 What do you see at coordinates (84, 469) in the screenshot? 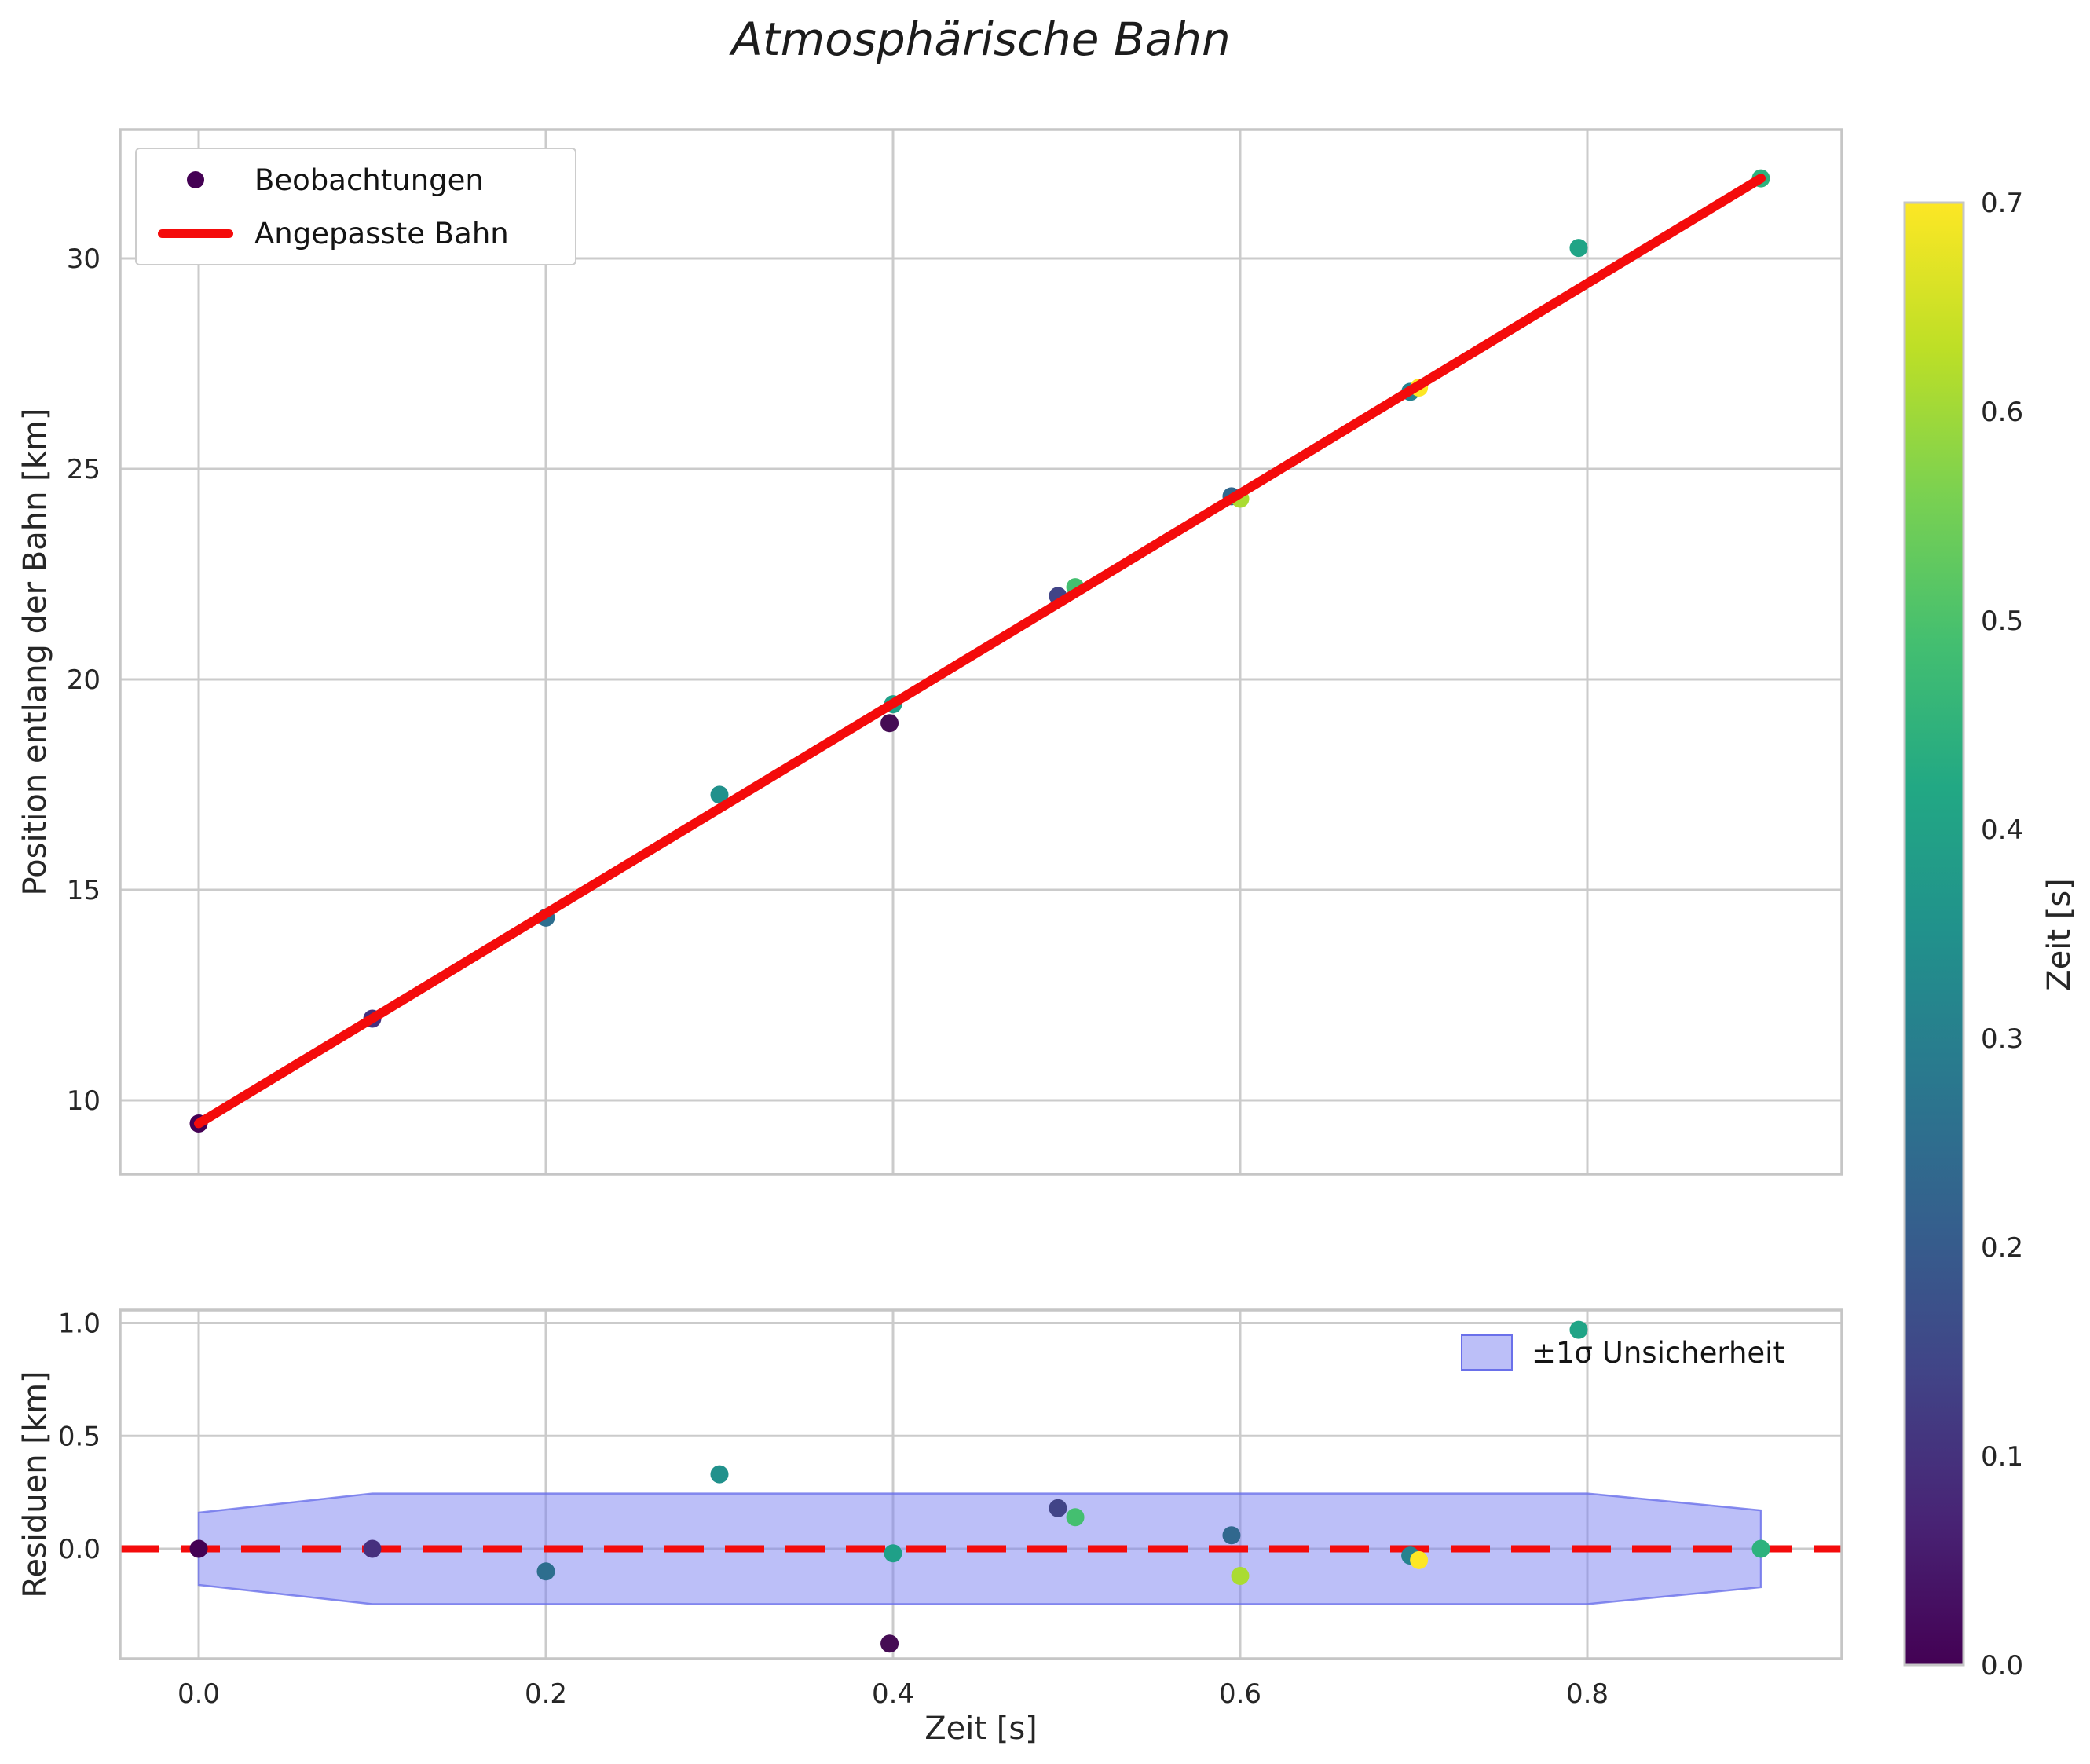
I see `top-y-tick-label: 25` at bounding box center [84, 469].